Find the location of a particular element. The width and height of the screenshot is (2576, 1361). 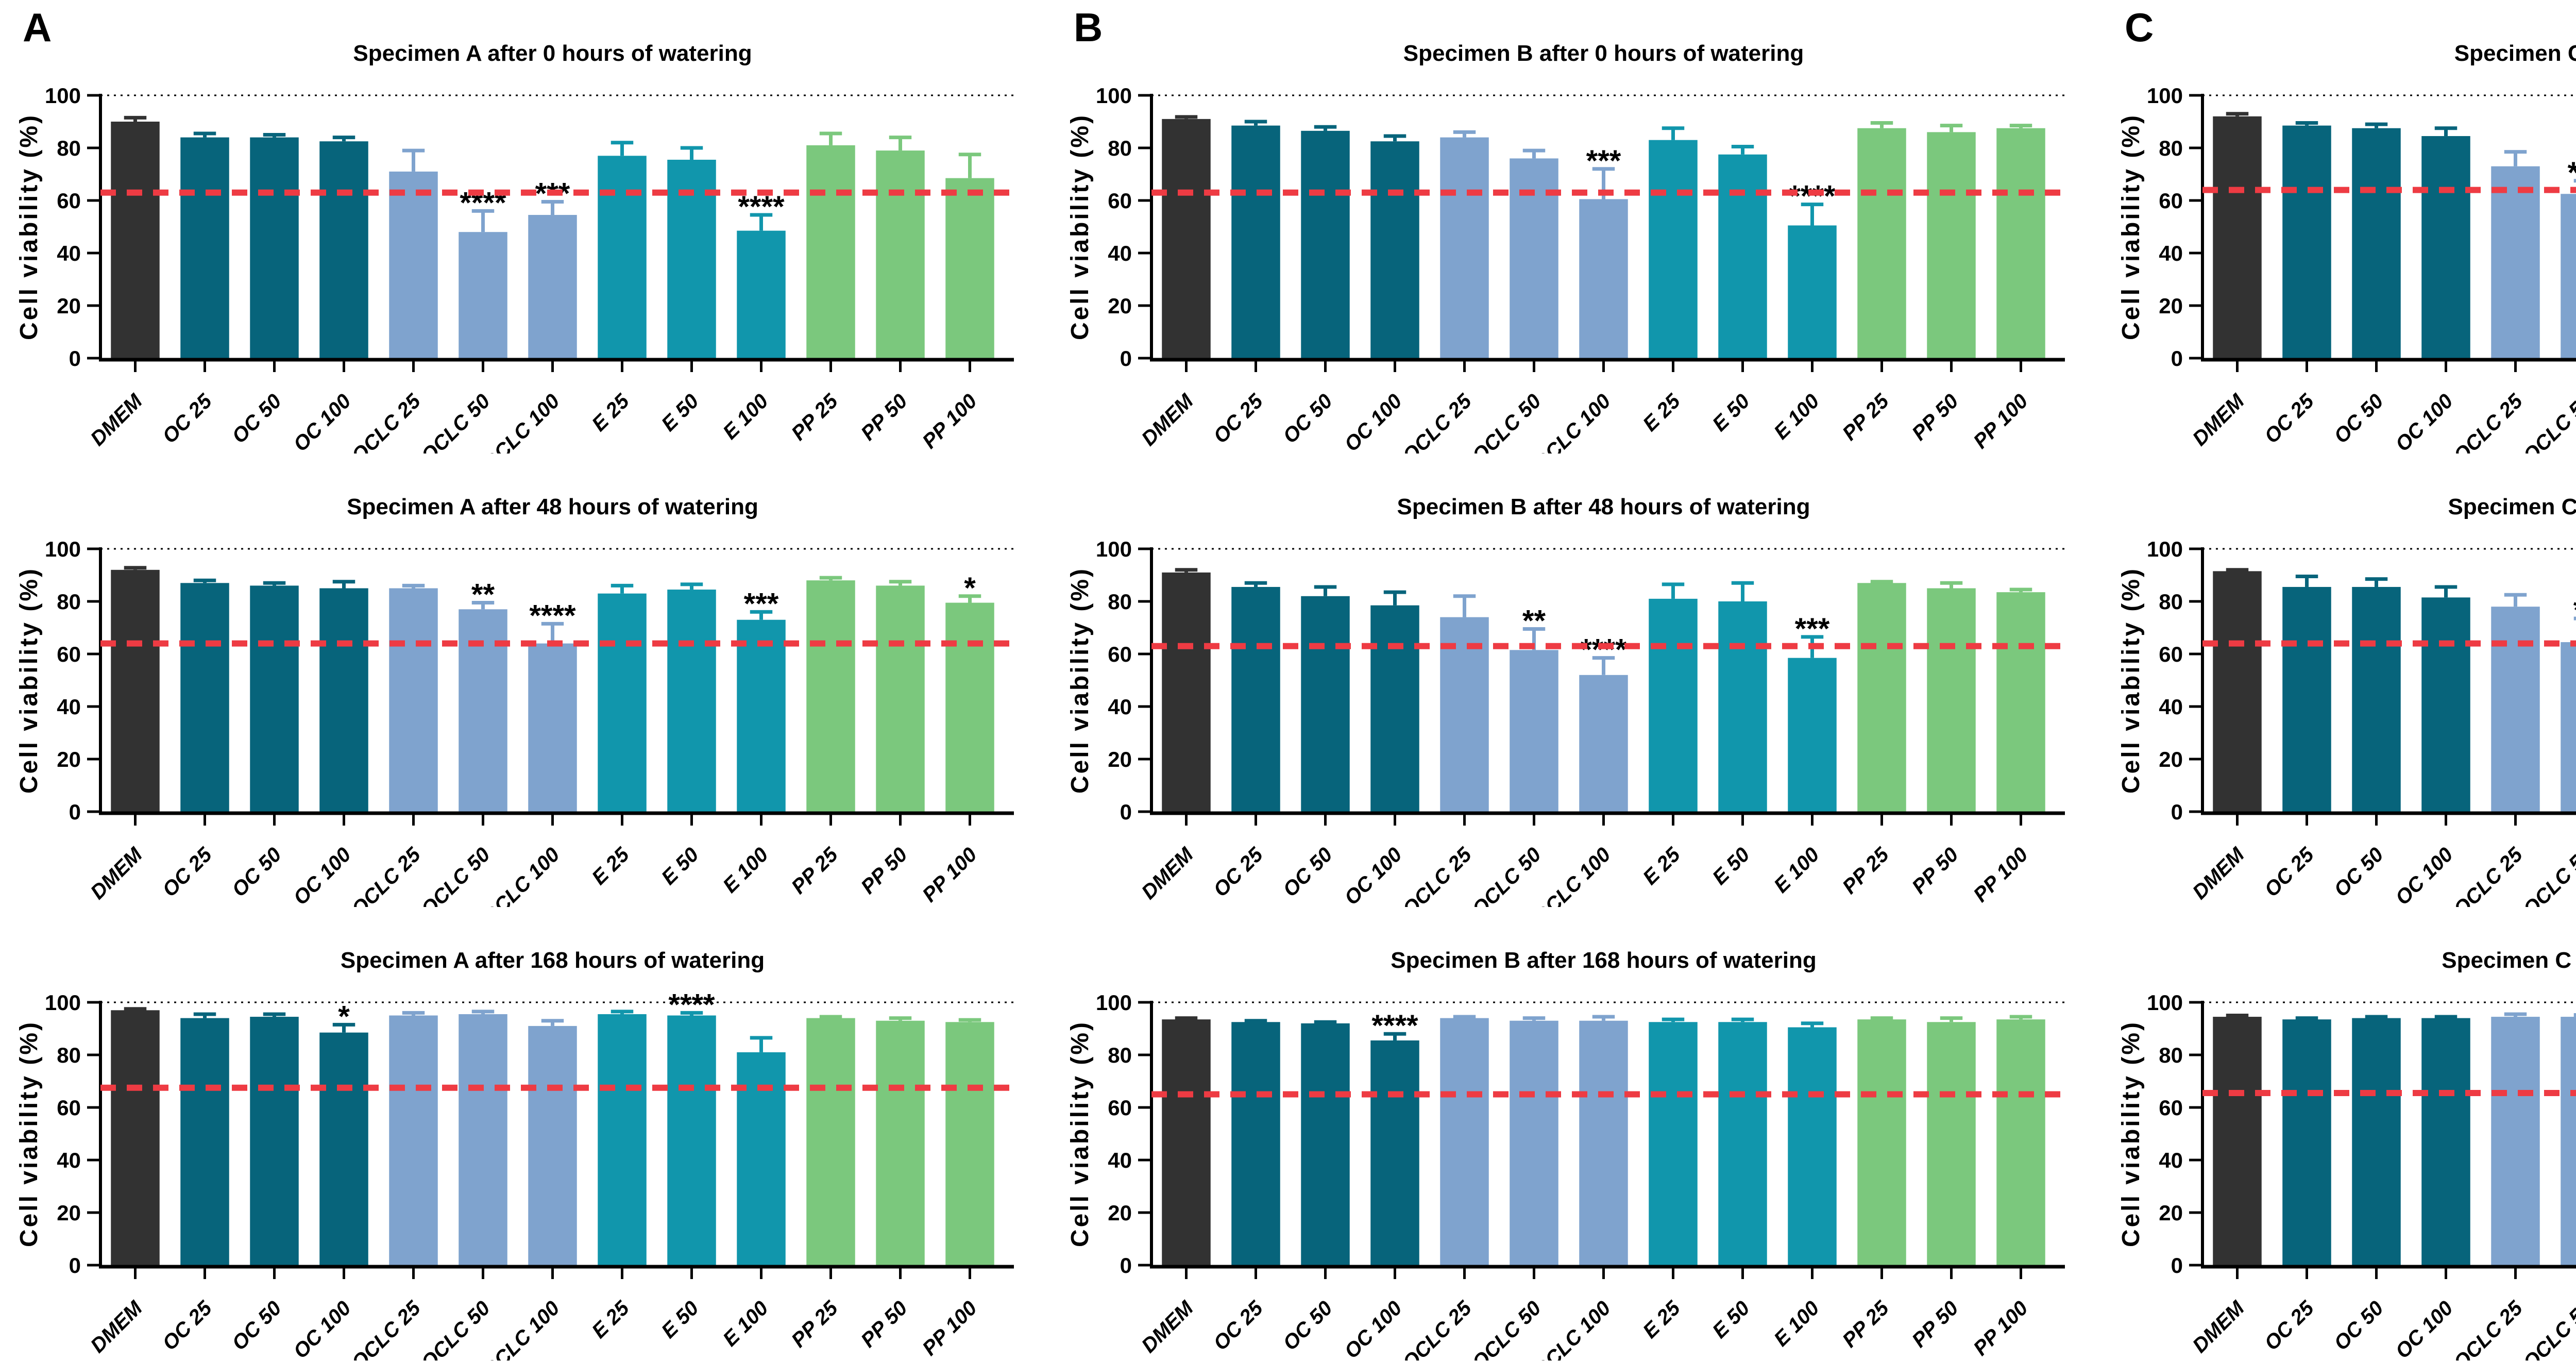

chart-title: Specimen A after 168 hours of watering is located at coordinates (553, 960).